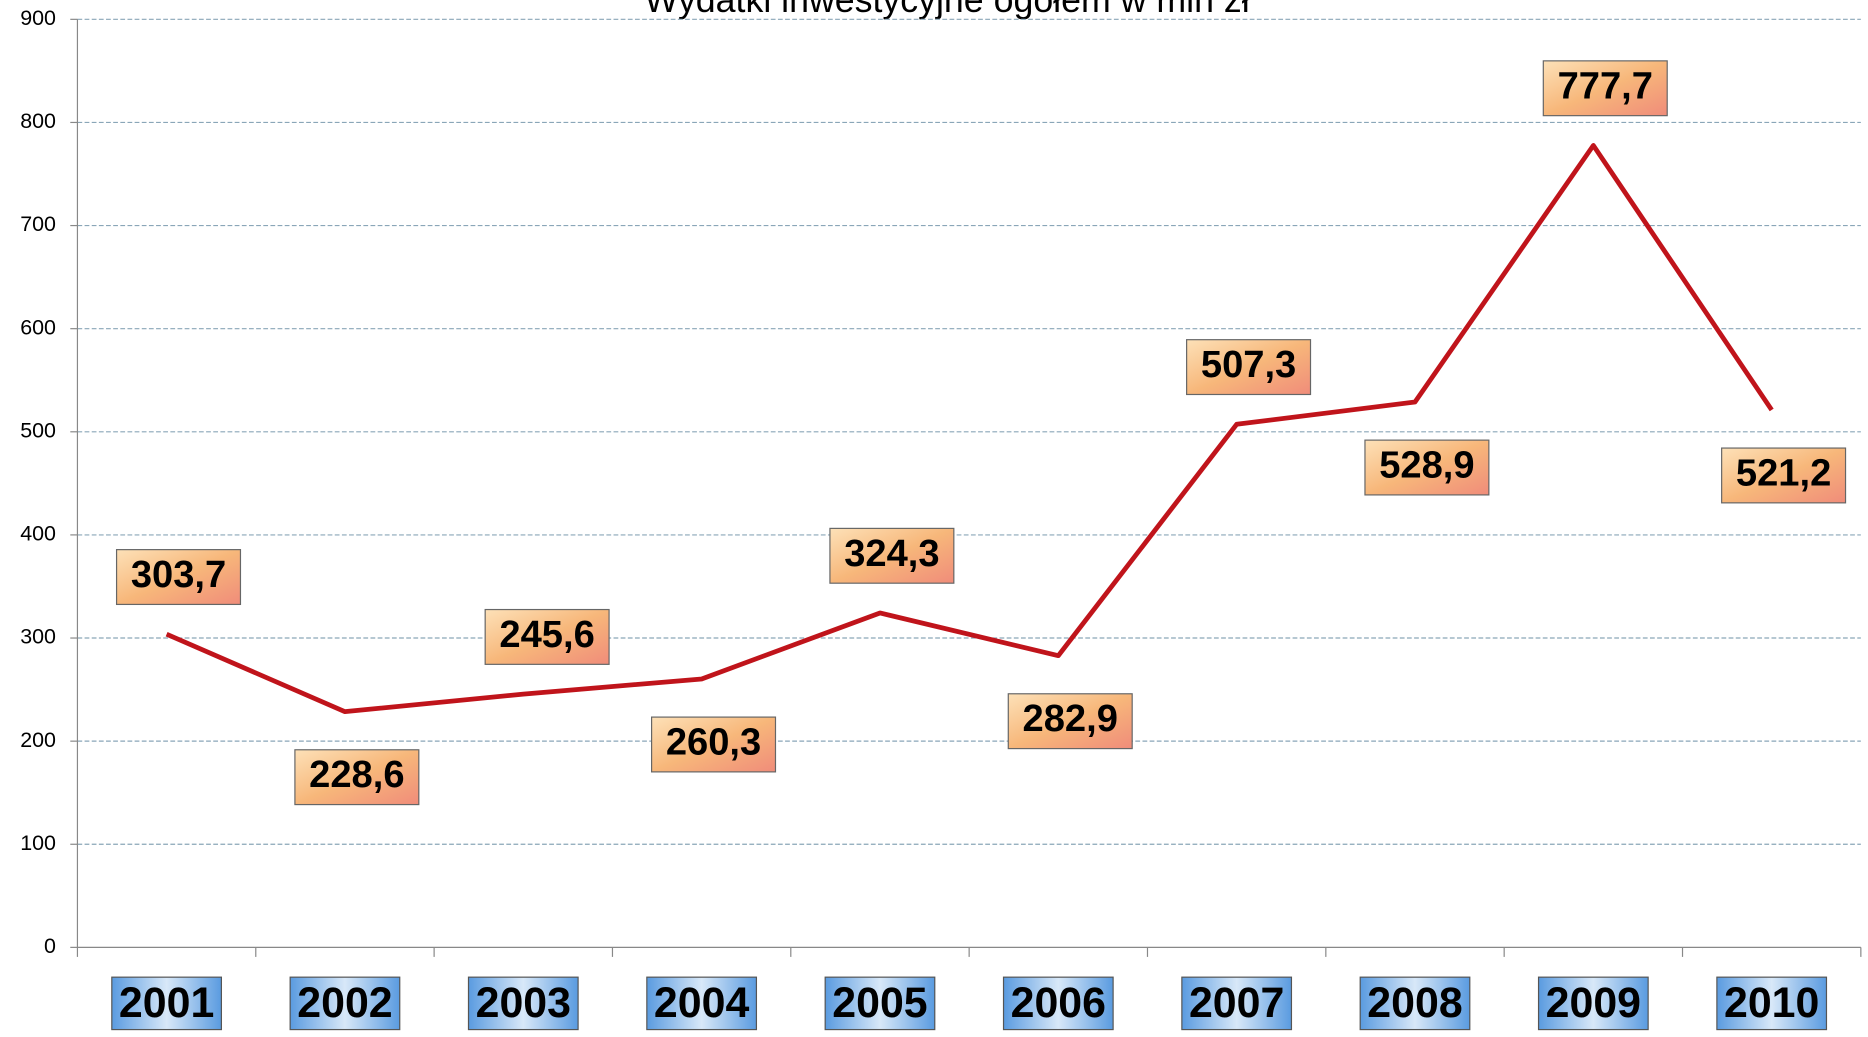 The image size is (1868, 1037). I want to click on x-tick-label: 2005, so click(879, 1003).